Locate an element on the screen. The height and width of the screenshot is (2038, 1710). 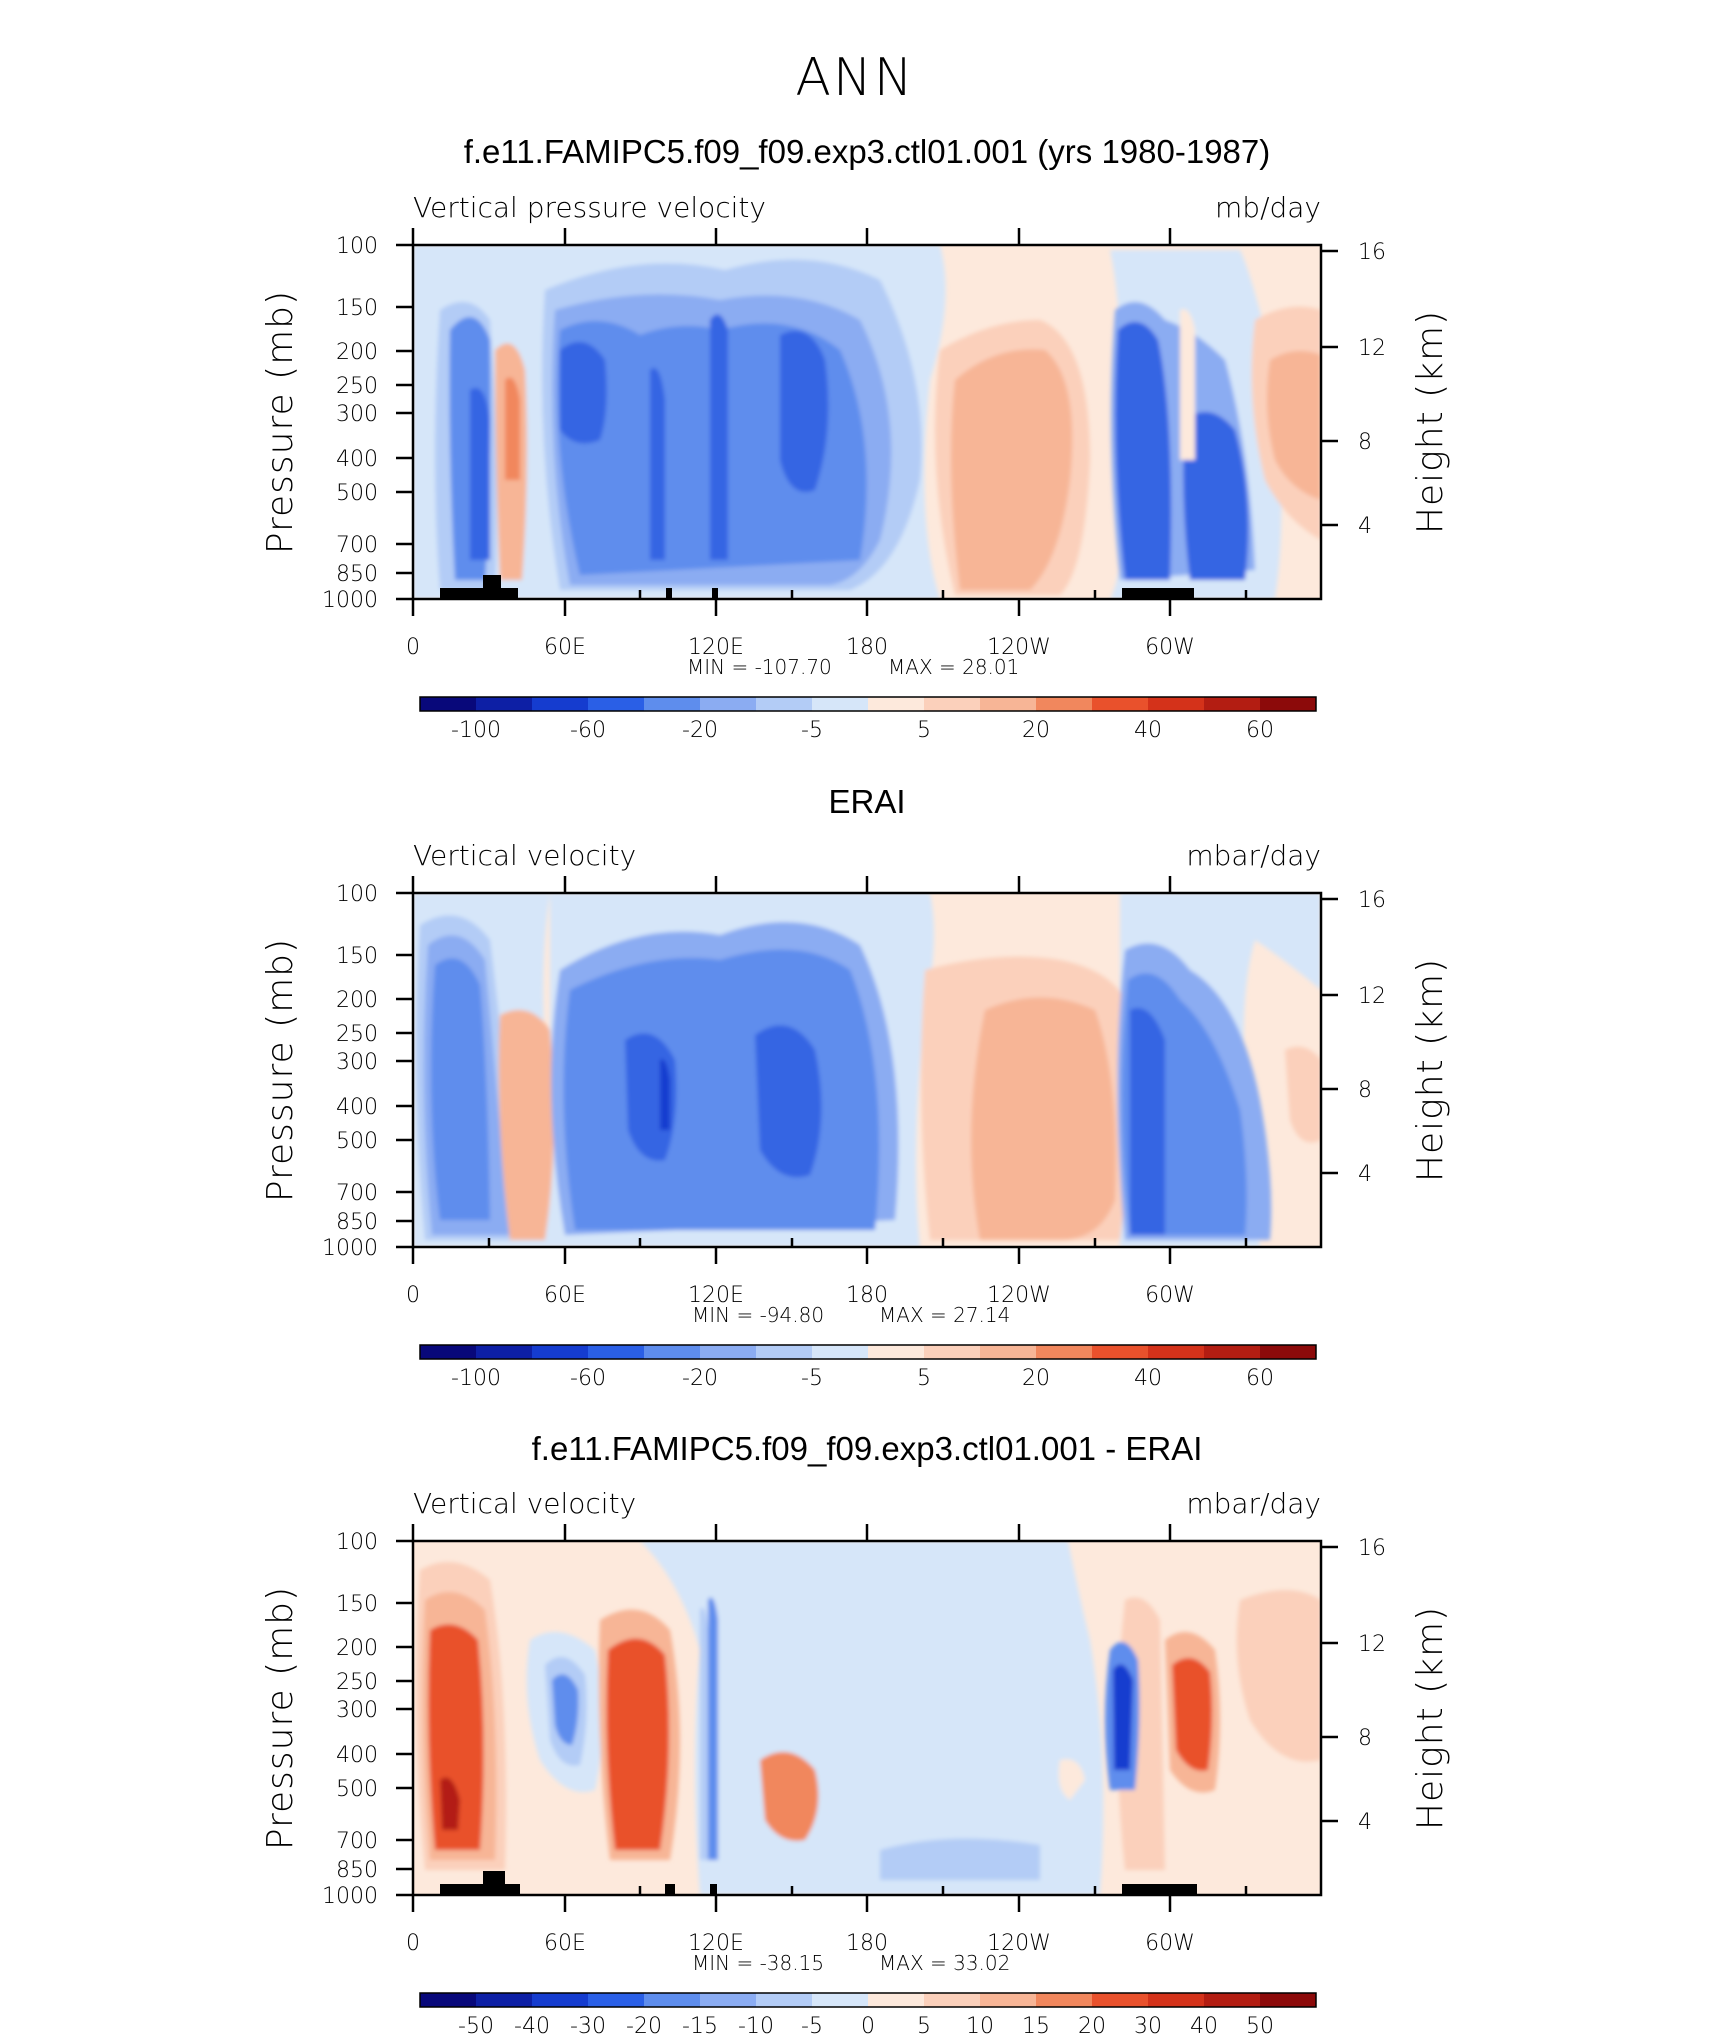
max-label: MAX = 27.14 is located at coordinates (944, 1315).